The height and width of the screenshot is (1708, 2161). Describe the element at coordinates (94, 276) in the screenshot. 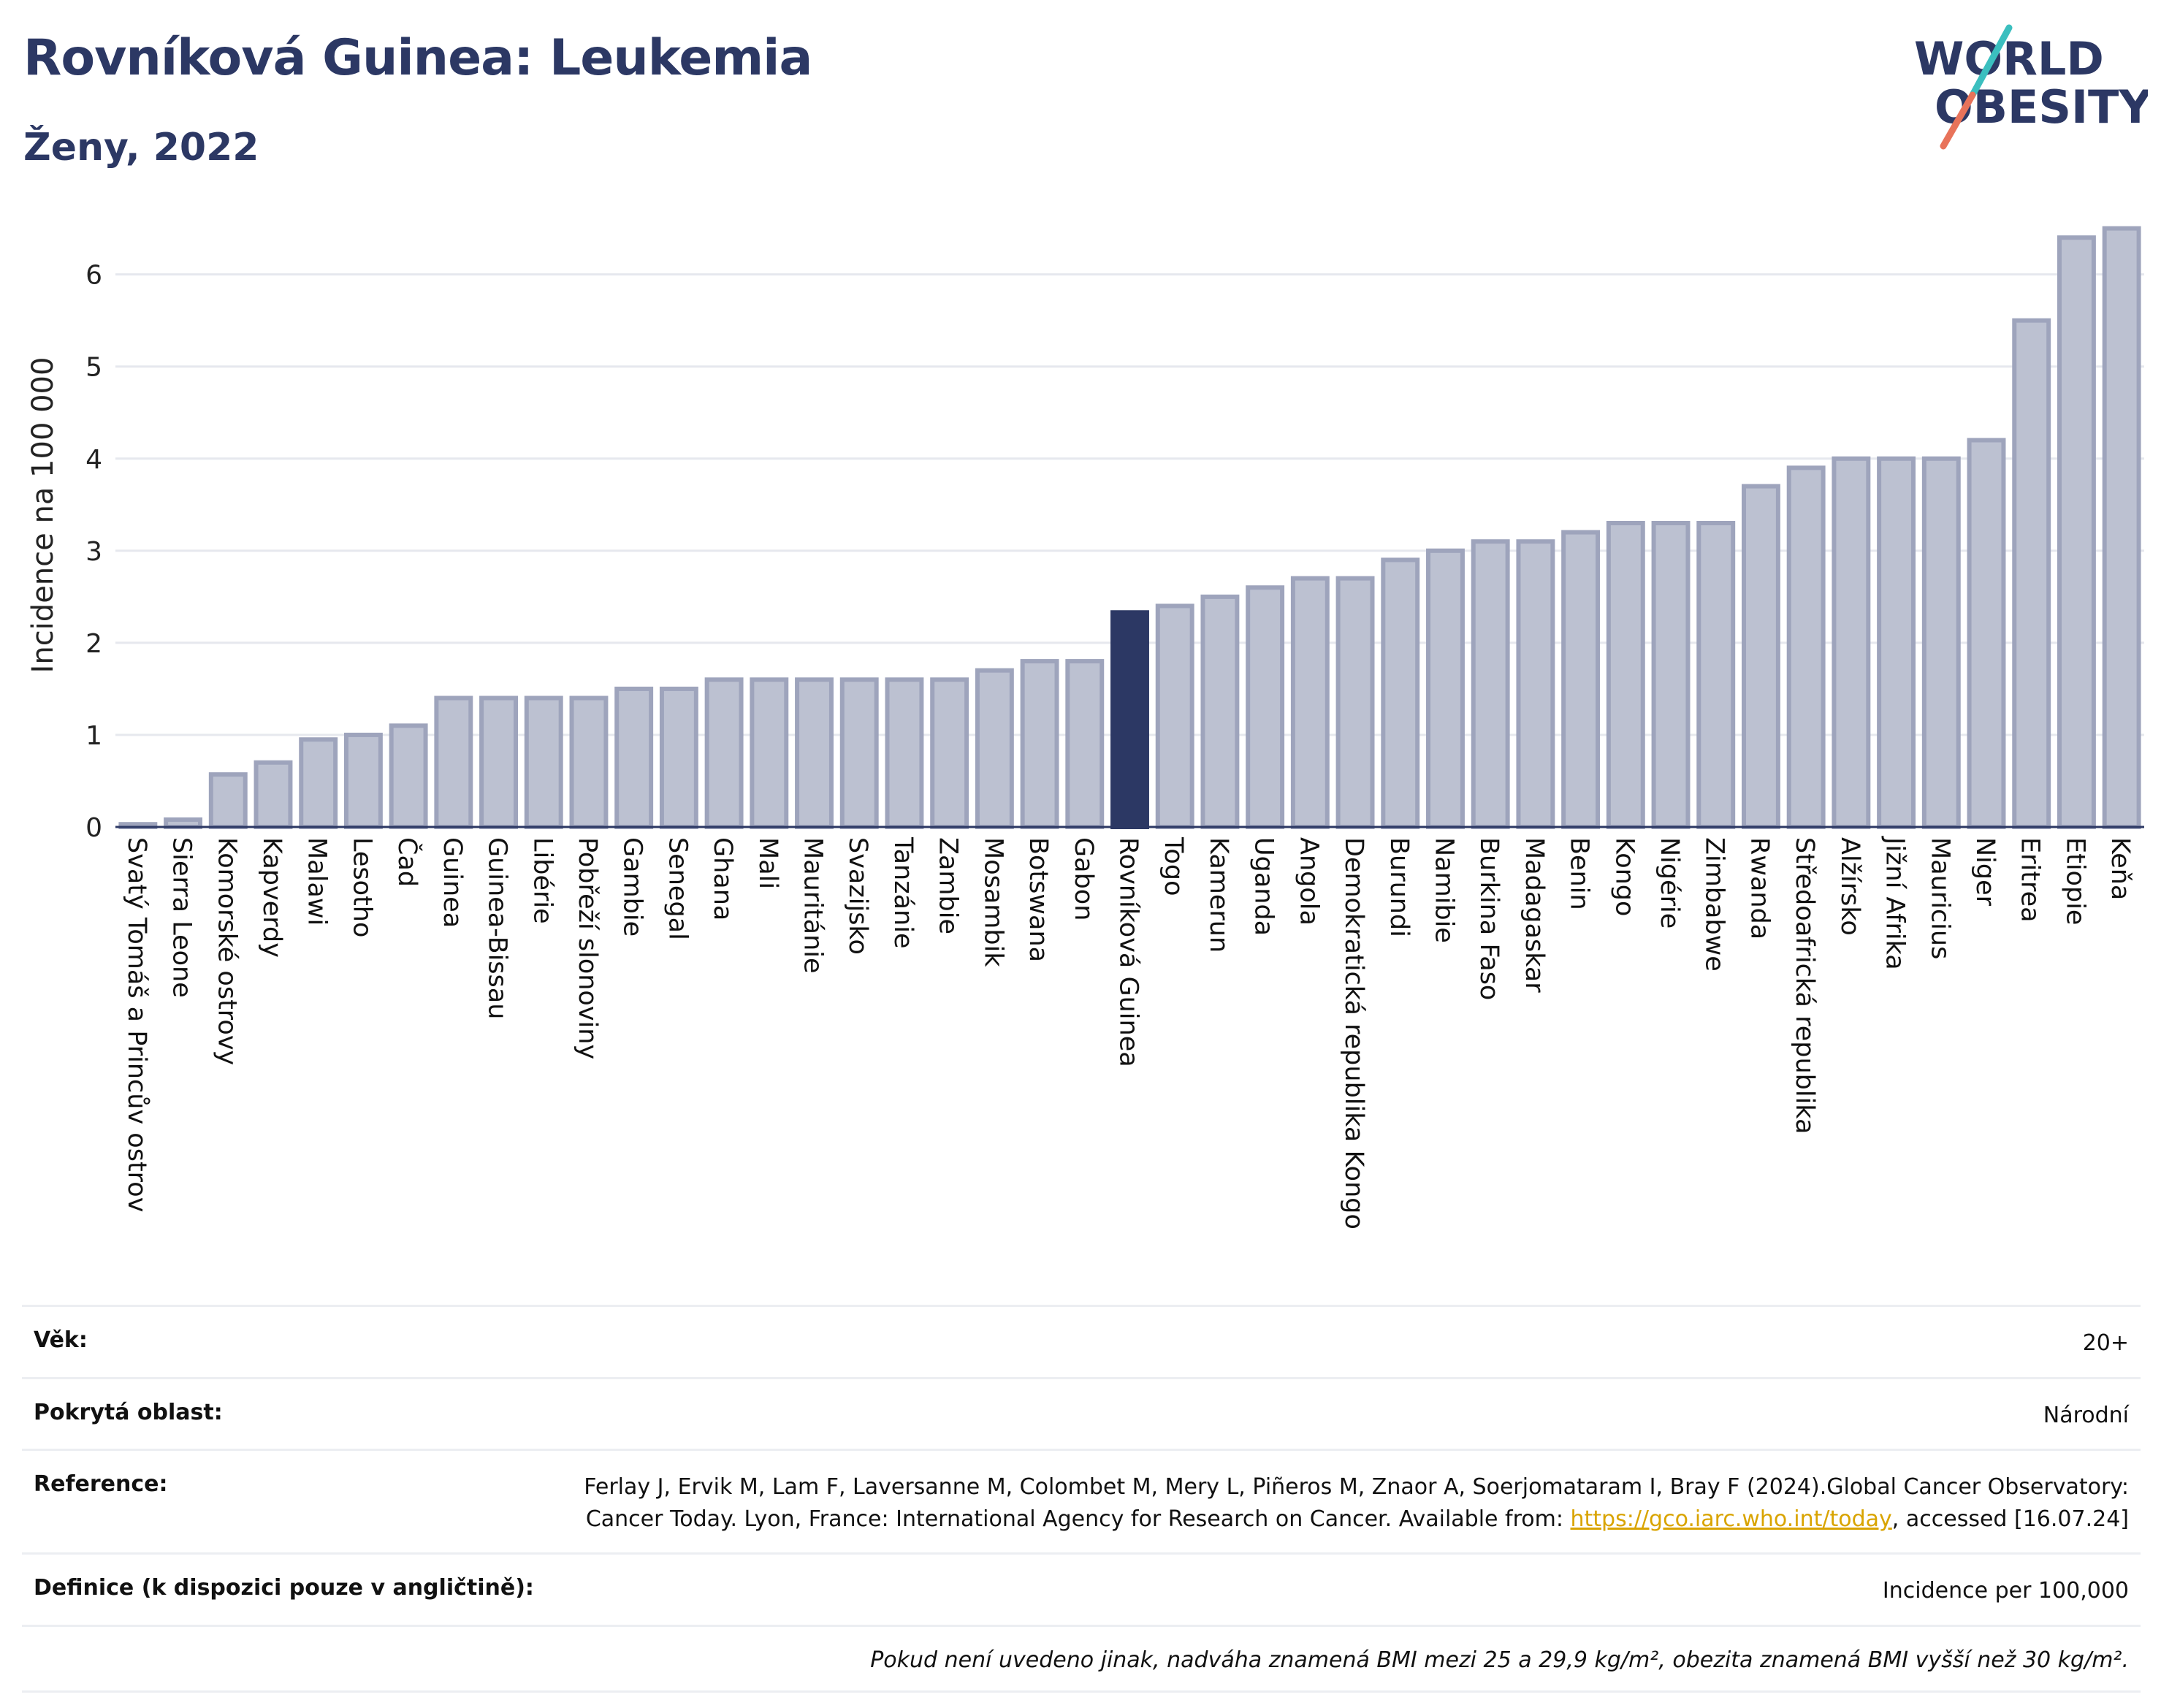

I see `y-tick-label: 6` at that location.